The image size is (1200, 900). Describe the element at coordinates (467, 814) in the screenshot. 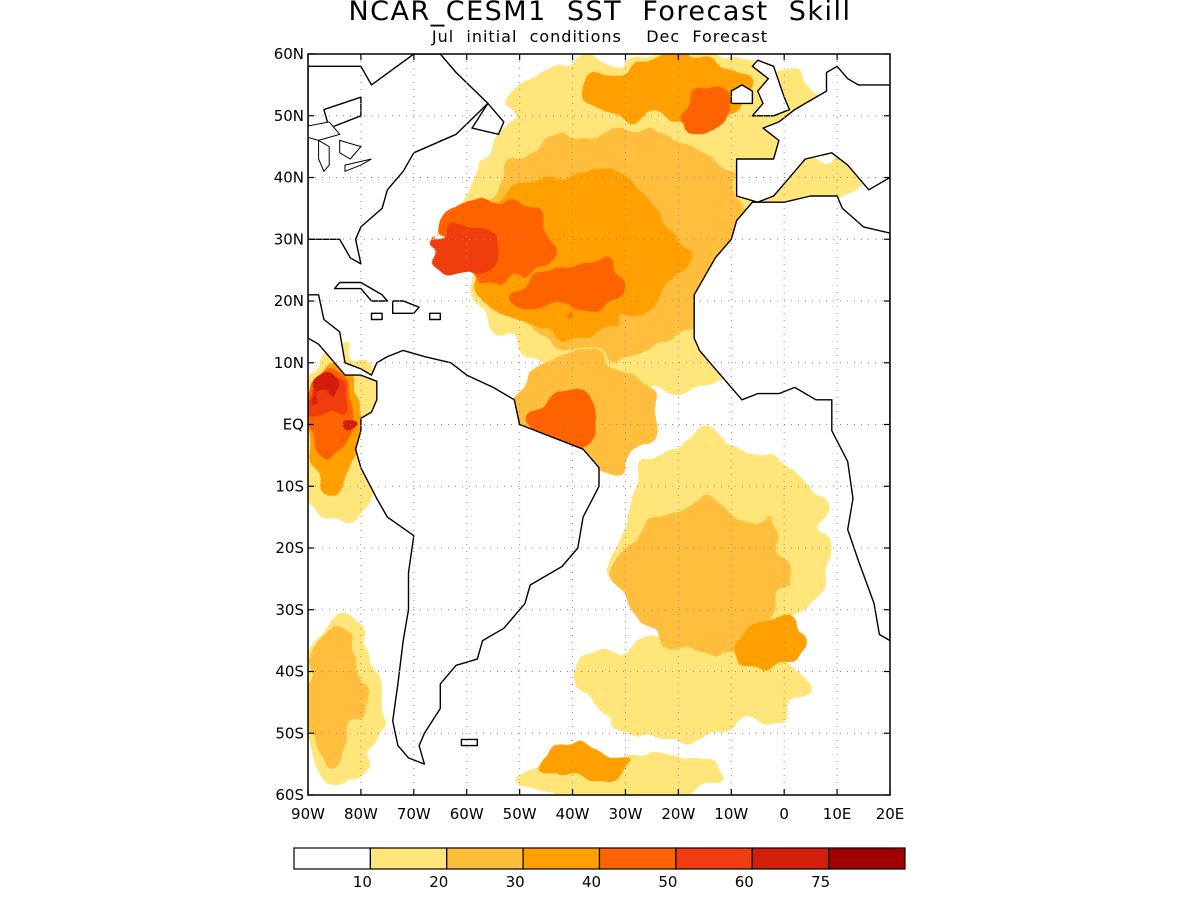

I see `lon-tick-label: 60W` at that location.